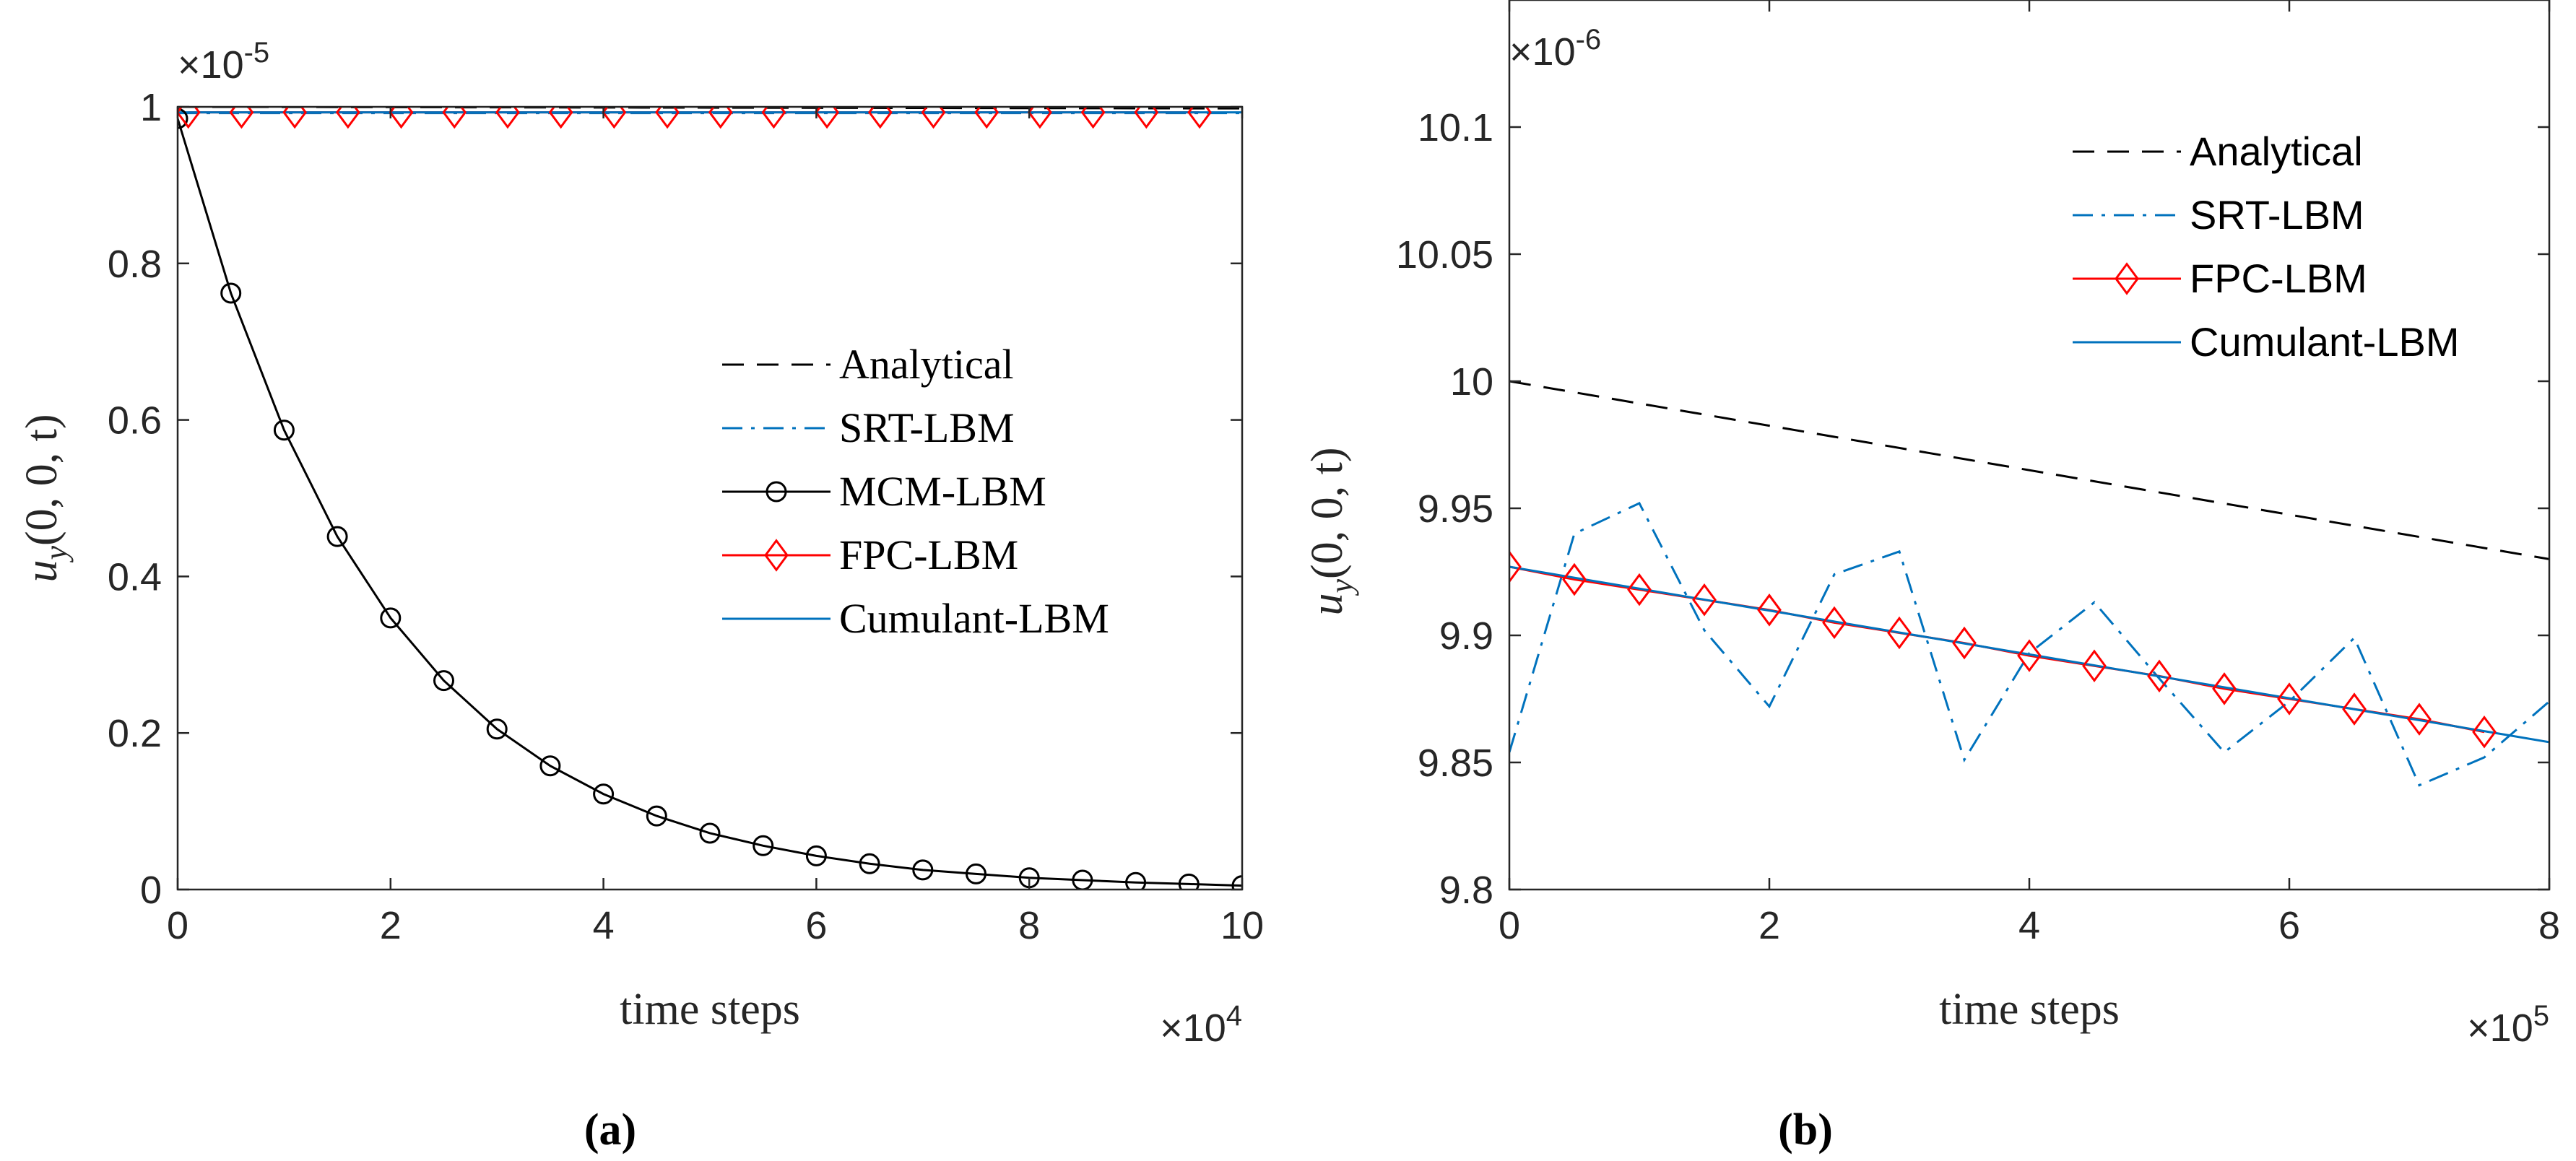 The height and width of the screenshot is (1161, 2576). I want to click on y-tick-label: 10.05, so click(1444, 255).